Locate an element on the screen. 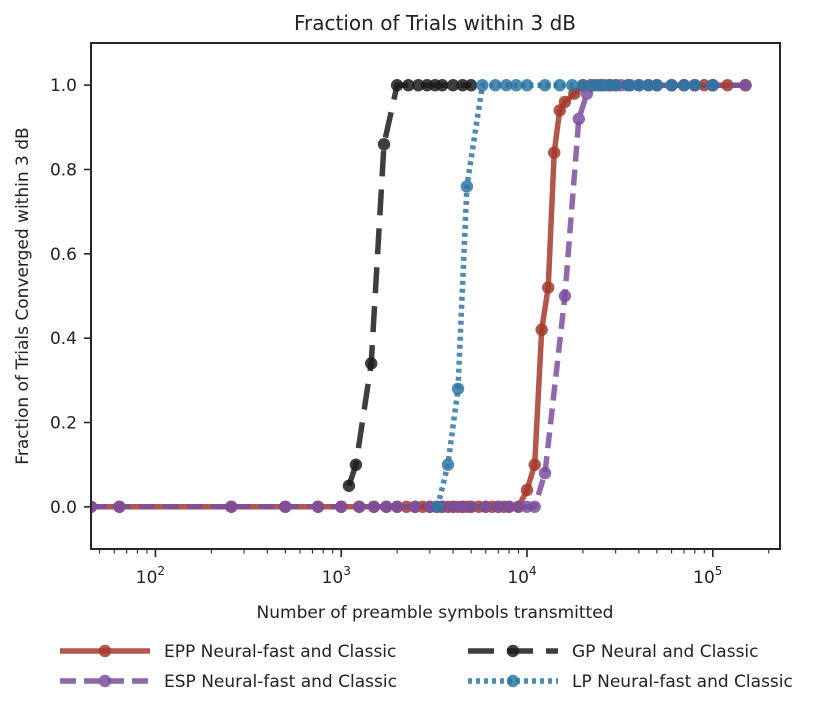  x-axis-label: Number of preamble symbols transmitted is located at coordinates (435, 613).